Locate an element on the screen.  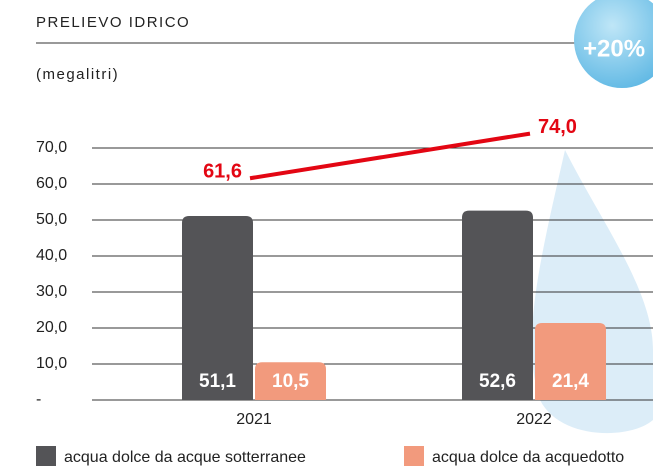
y-tick-label: 40,0 is located at coordinates (51, 255).